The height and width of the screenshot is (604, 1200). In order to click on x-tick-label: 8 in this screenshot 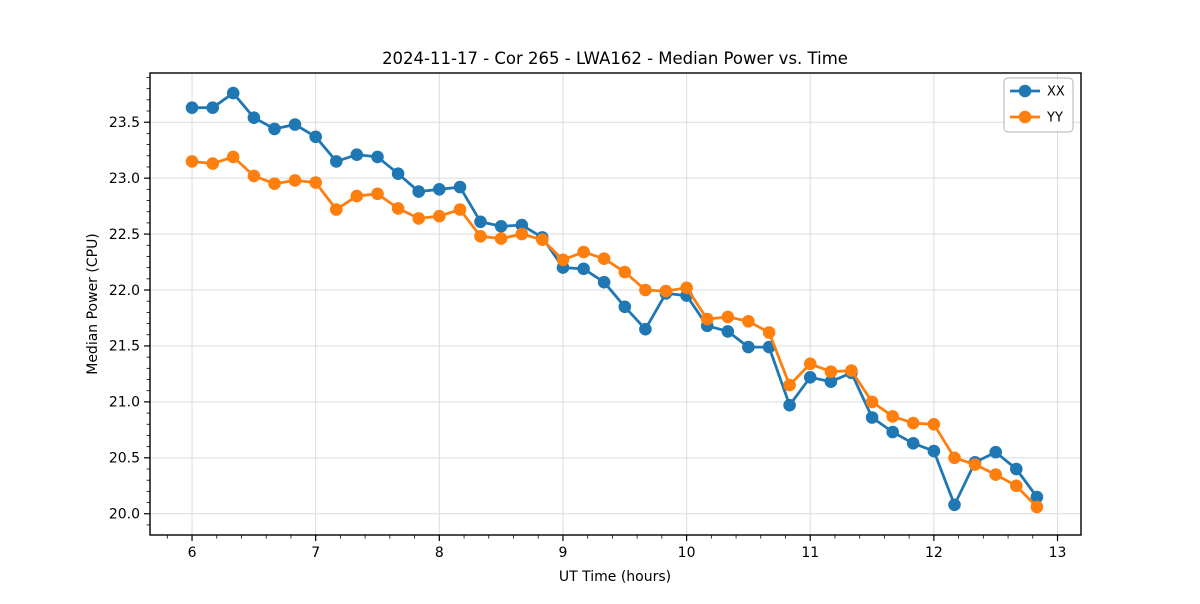, I will do `click(439, 553)`.